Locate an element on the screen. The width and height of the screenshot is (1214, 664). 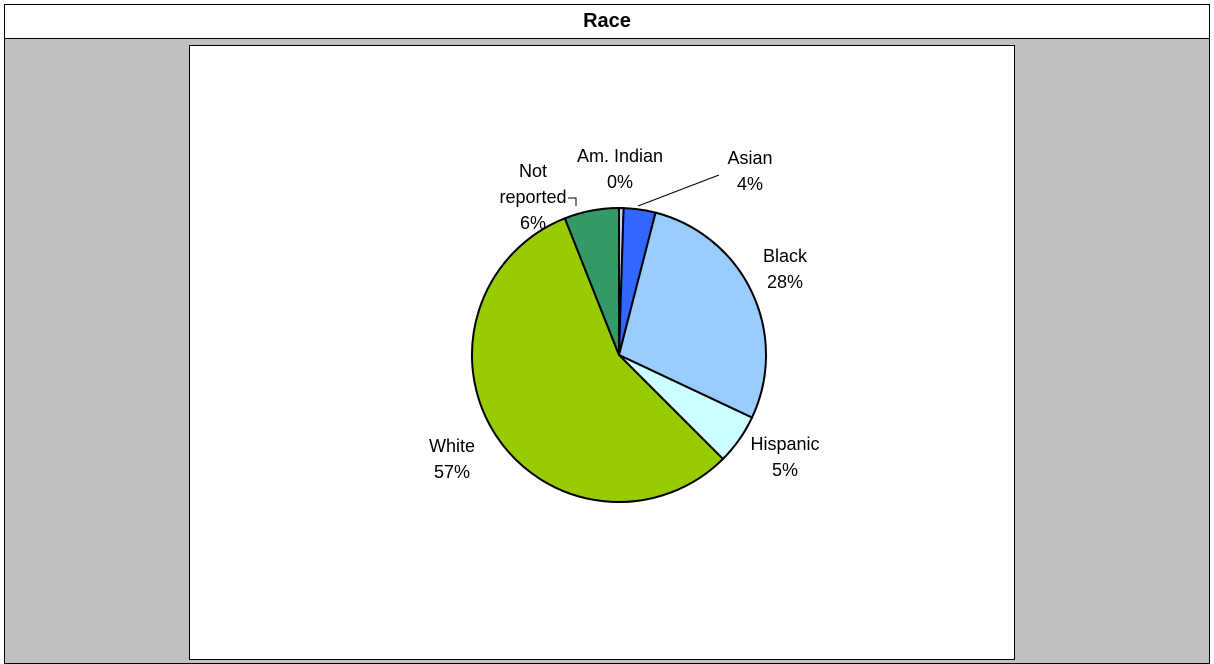
pie-slices is located at coordinates (619, 354).